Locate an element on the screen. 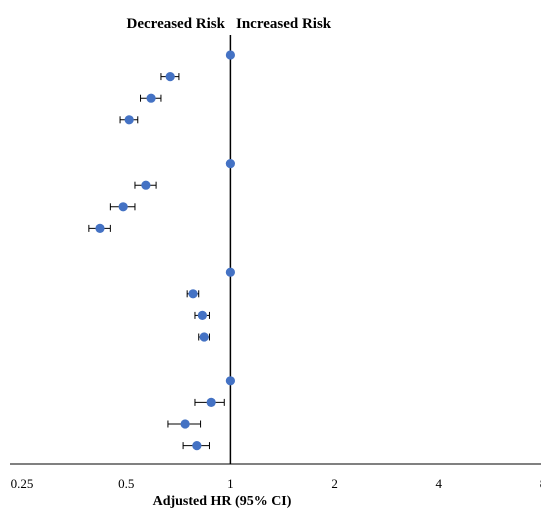 The height and width of the screenshot is (510, 541). x-axis-title: Adjusted HR (95% CI) is located at coordinates (222, 501).